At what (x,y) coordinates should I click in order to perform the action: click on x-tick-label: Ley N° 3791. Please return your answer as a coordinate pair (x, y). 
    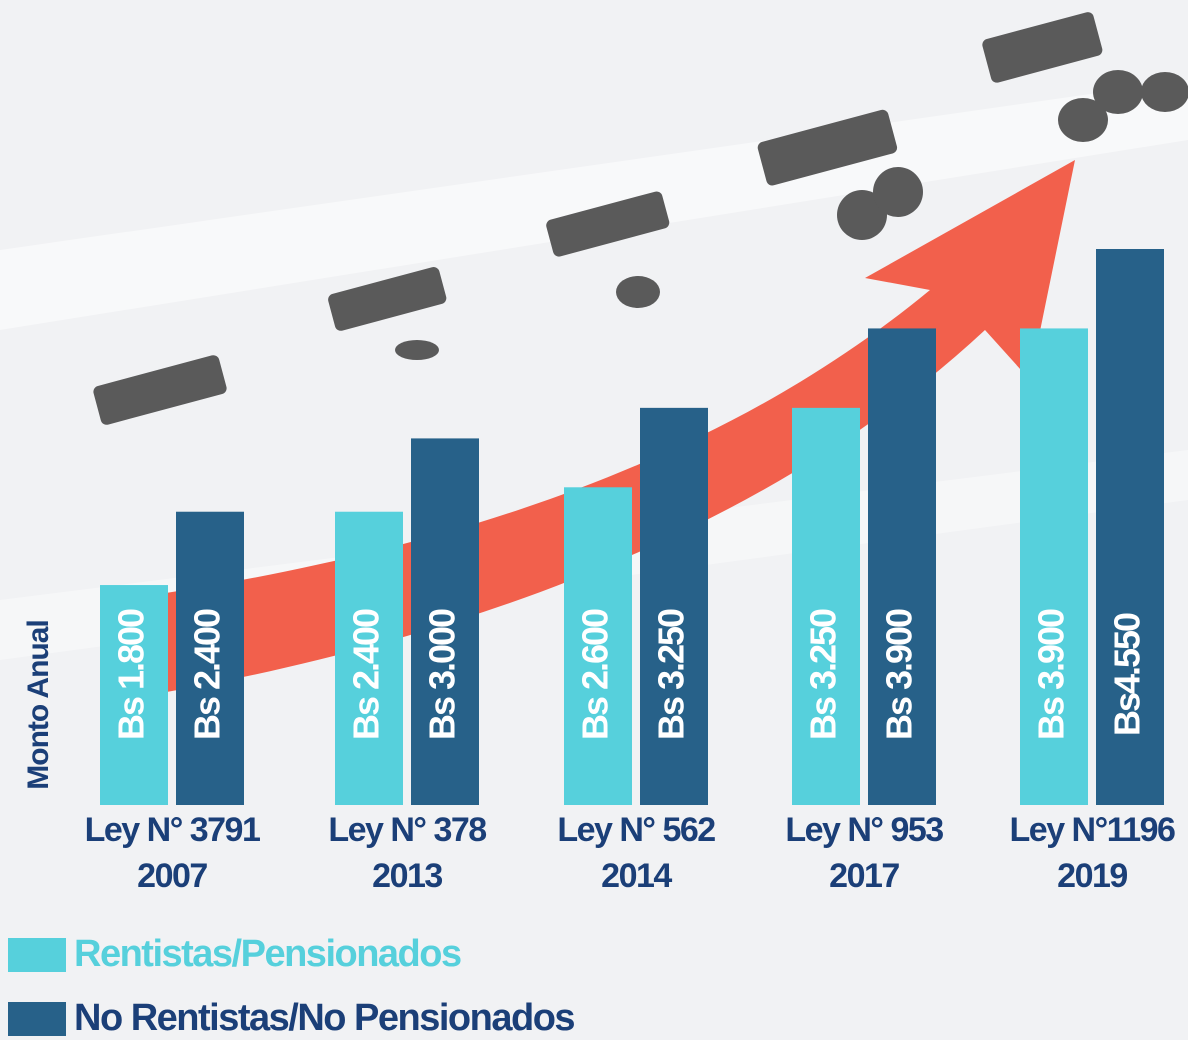
    Looking at the image, I should click on (172, 830).